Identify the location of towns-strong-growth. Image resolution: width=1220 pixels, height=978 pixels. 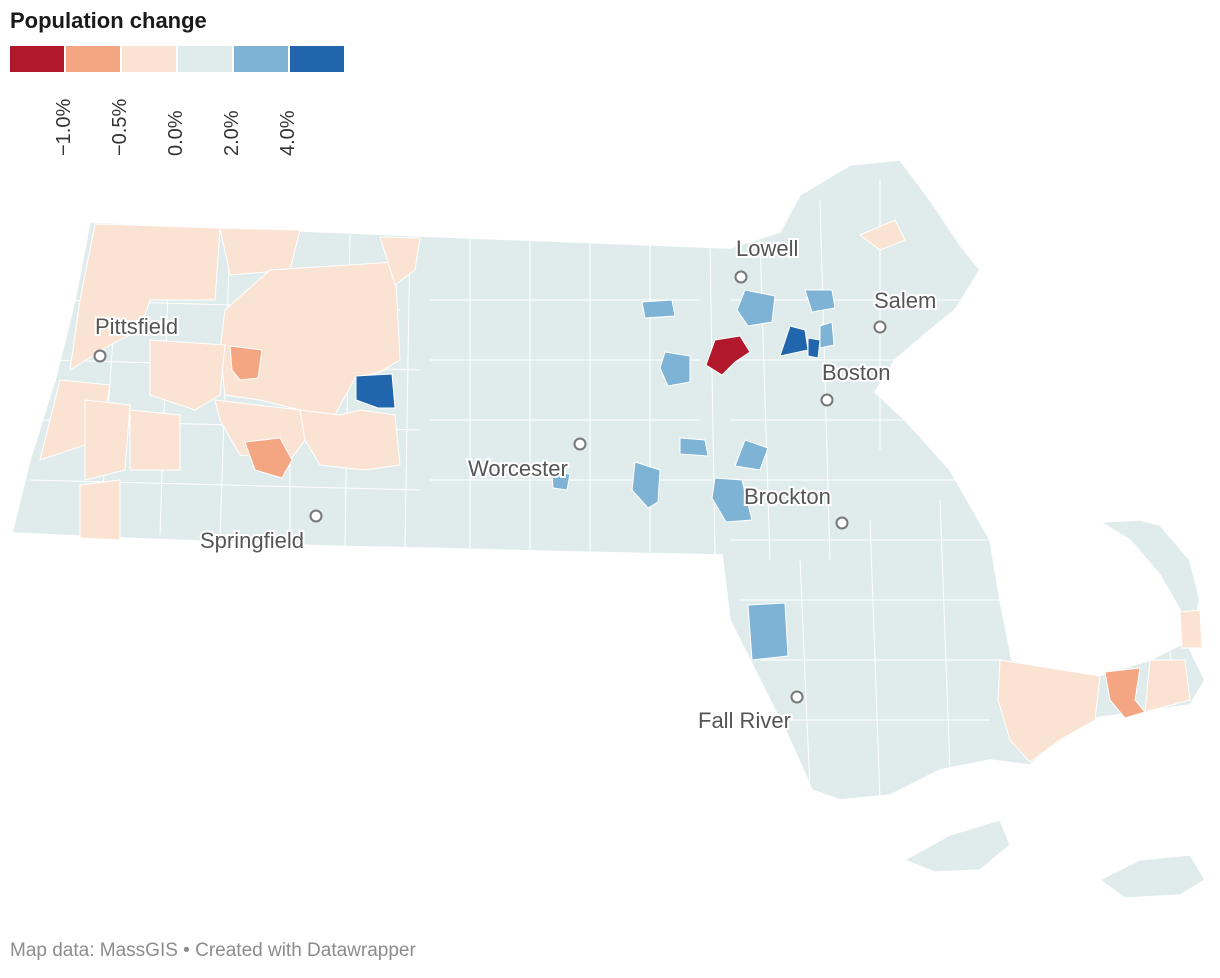
(588, 367).